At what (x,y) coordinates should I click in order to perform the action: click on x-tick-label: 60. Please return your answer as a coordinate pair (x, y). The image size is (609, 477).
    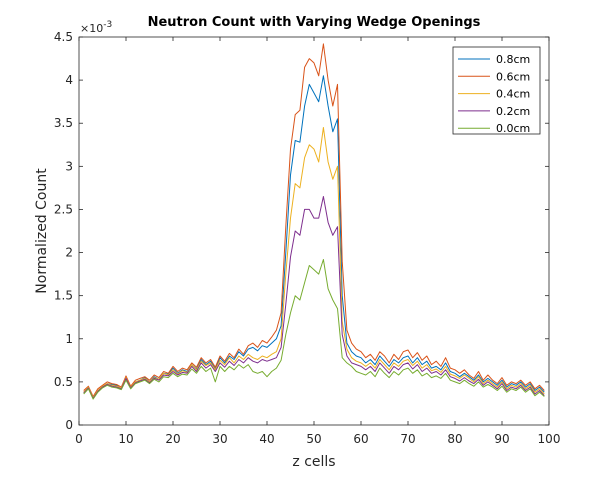
    Looking at the image, I should click on (360, 439).